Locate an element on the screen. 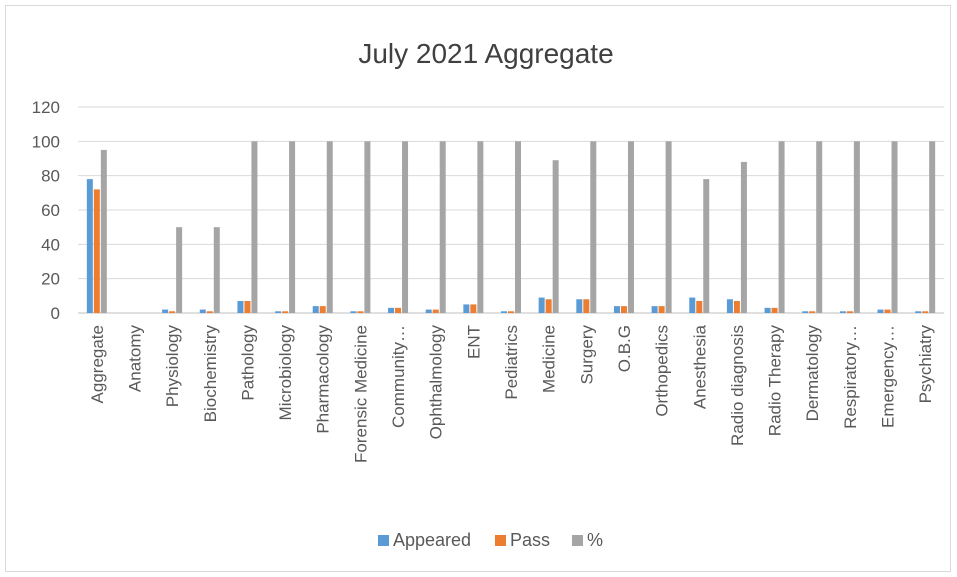  y-axis-ticks: 0 20 40 60 80 100 120 is located at coordinates (46, 210).